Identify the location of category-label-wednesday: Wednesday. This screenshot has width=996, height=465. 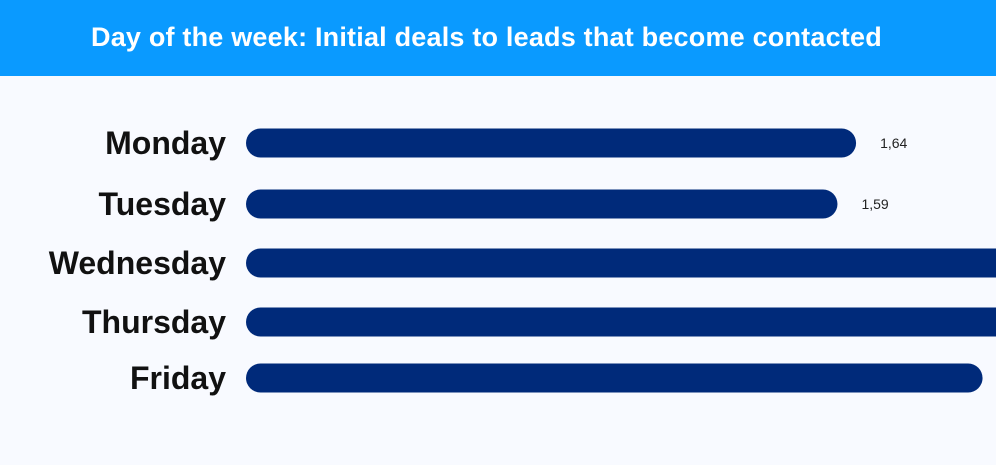
(137, 263).